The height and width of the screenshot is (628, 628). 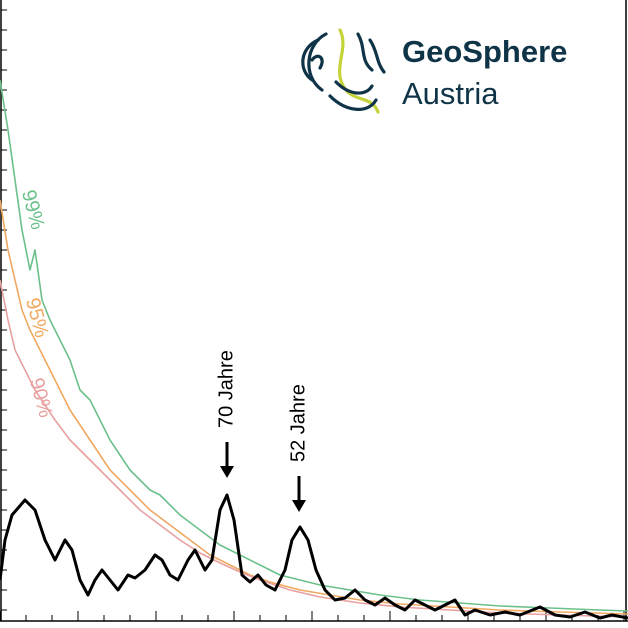 I want to click on annotation: 52 Jahre, so click(x=298, y=423).